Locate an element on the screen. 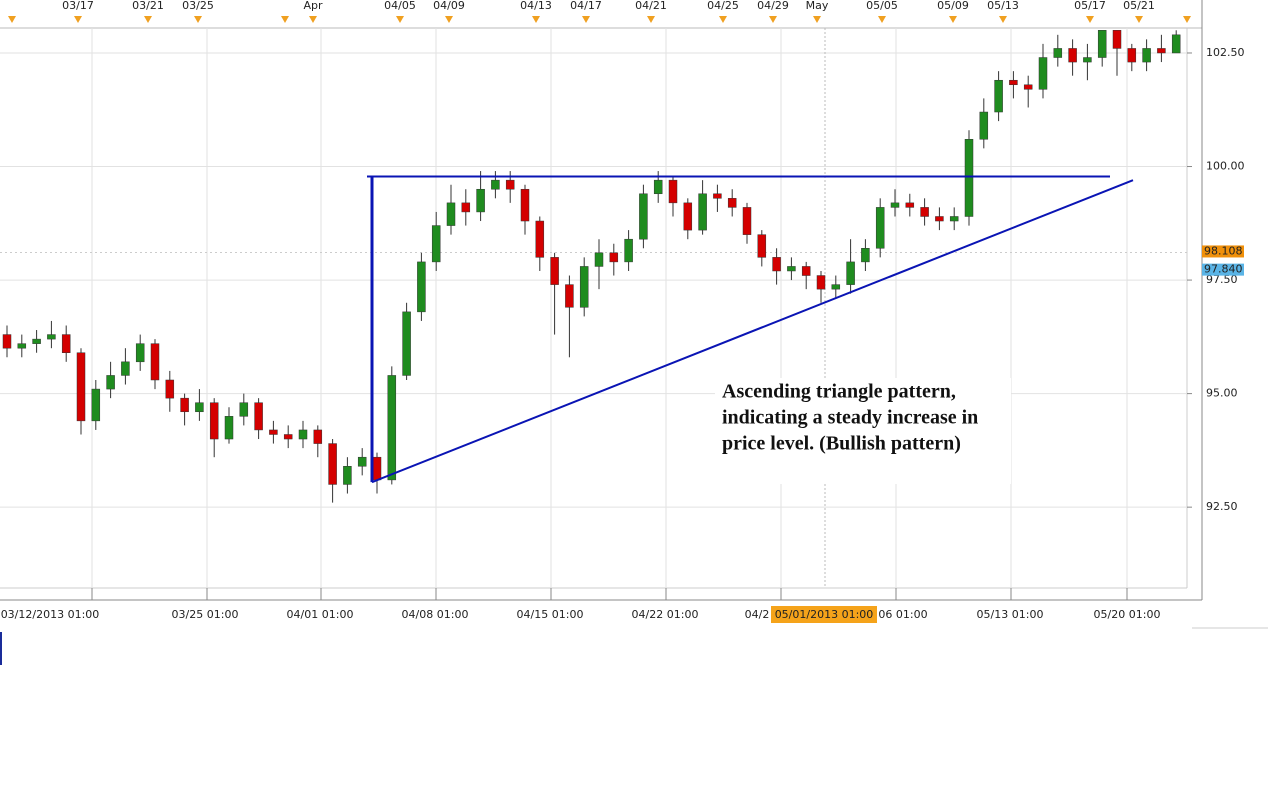 The image size is (1280, 800). date-marker-label: 04/21 is located at coordinates (651, 6).